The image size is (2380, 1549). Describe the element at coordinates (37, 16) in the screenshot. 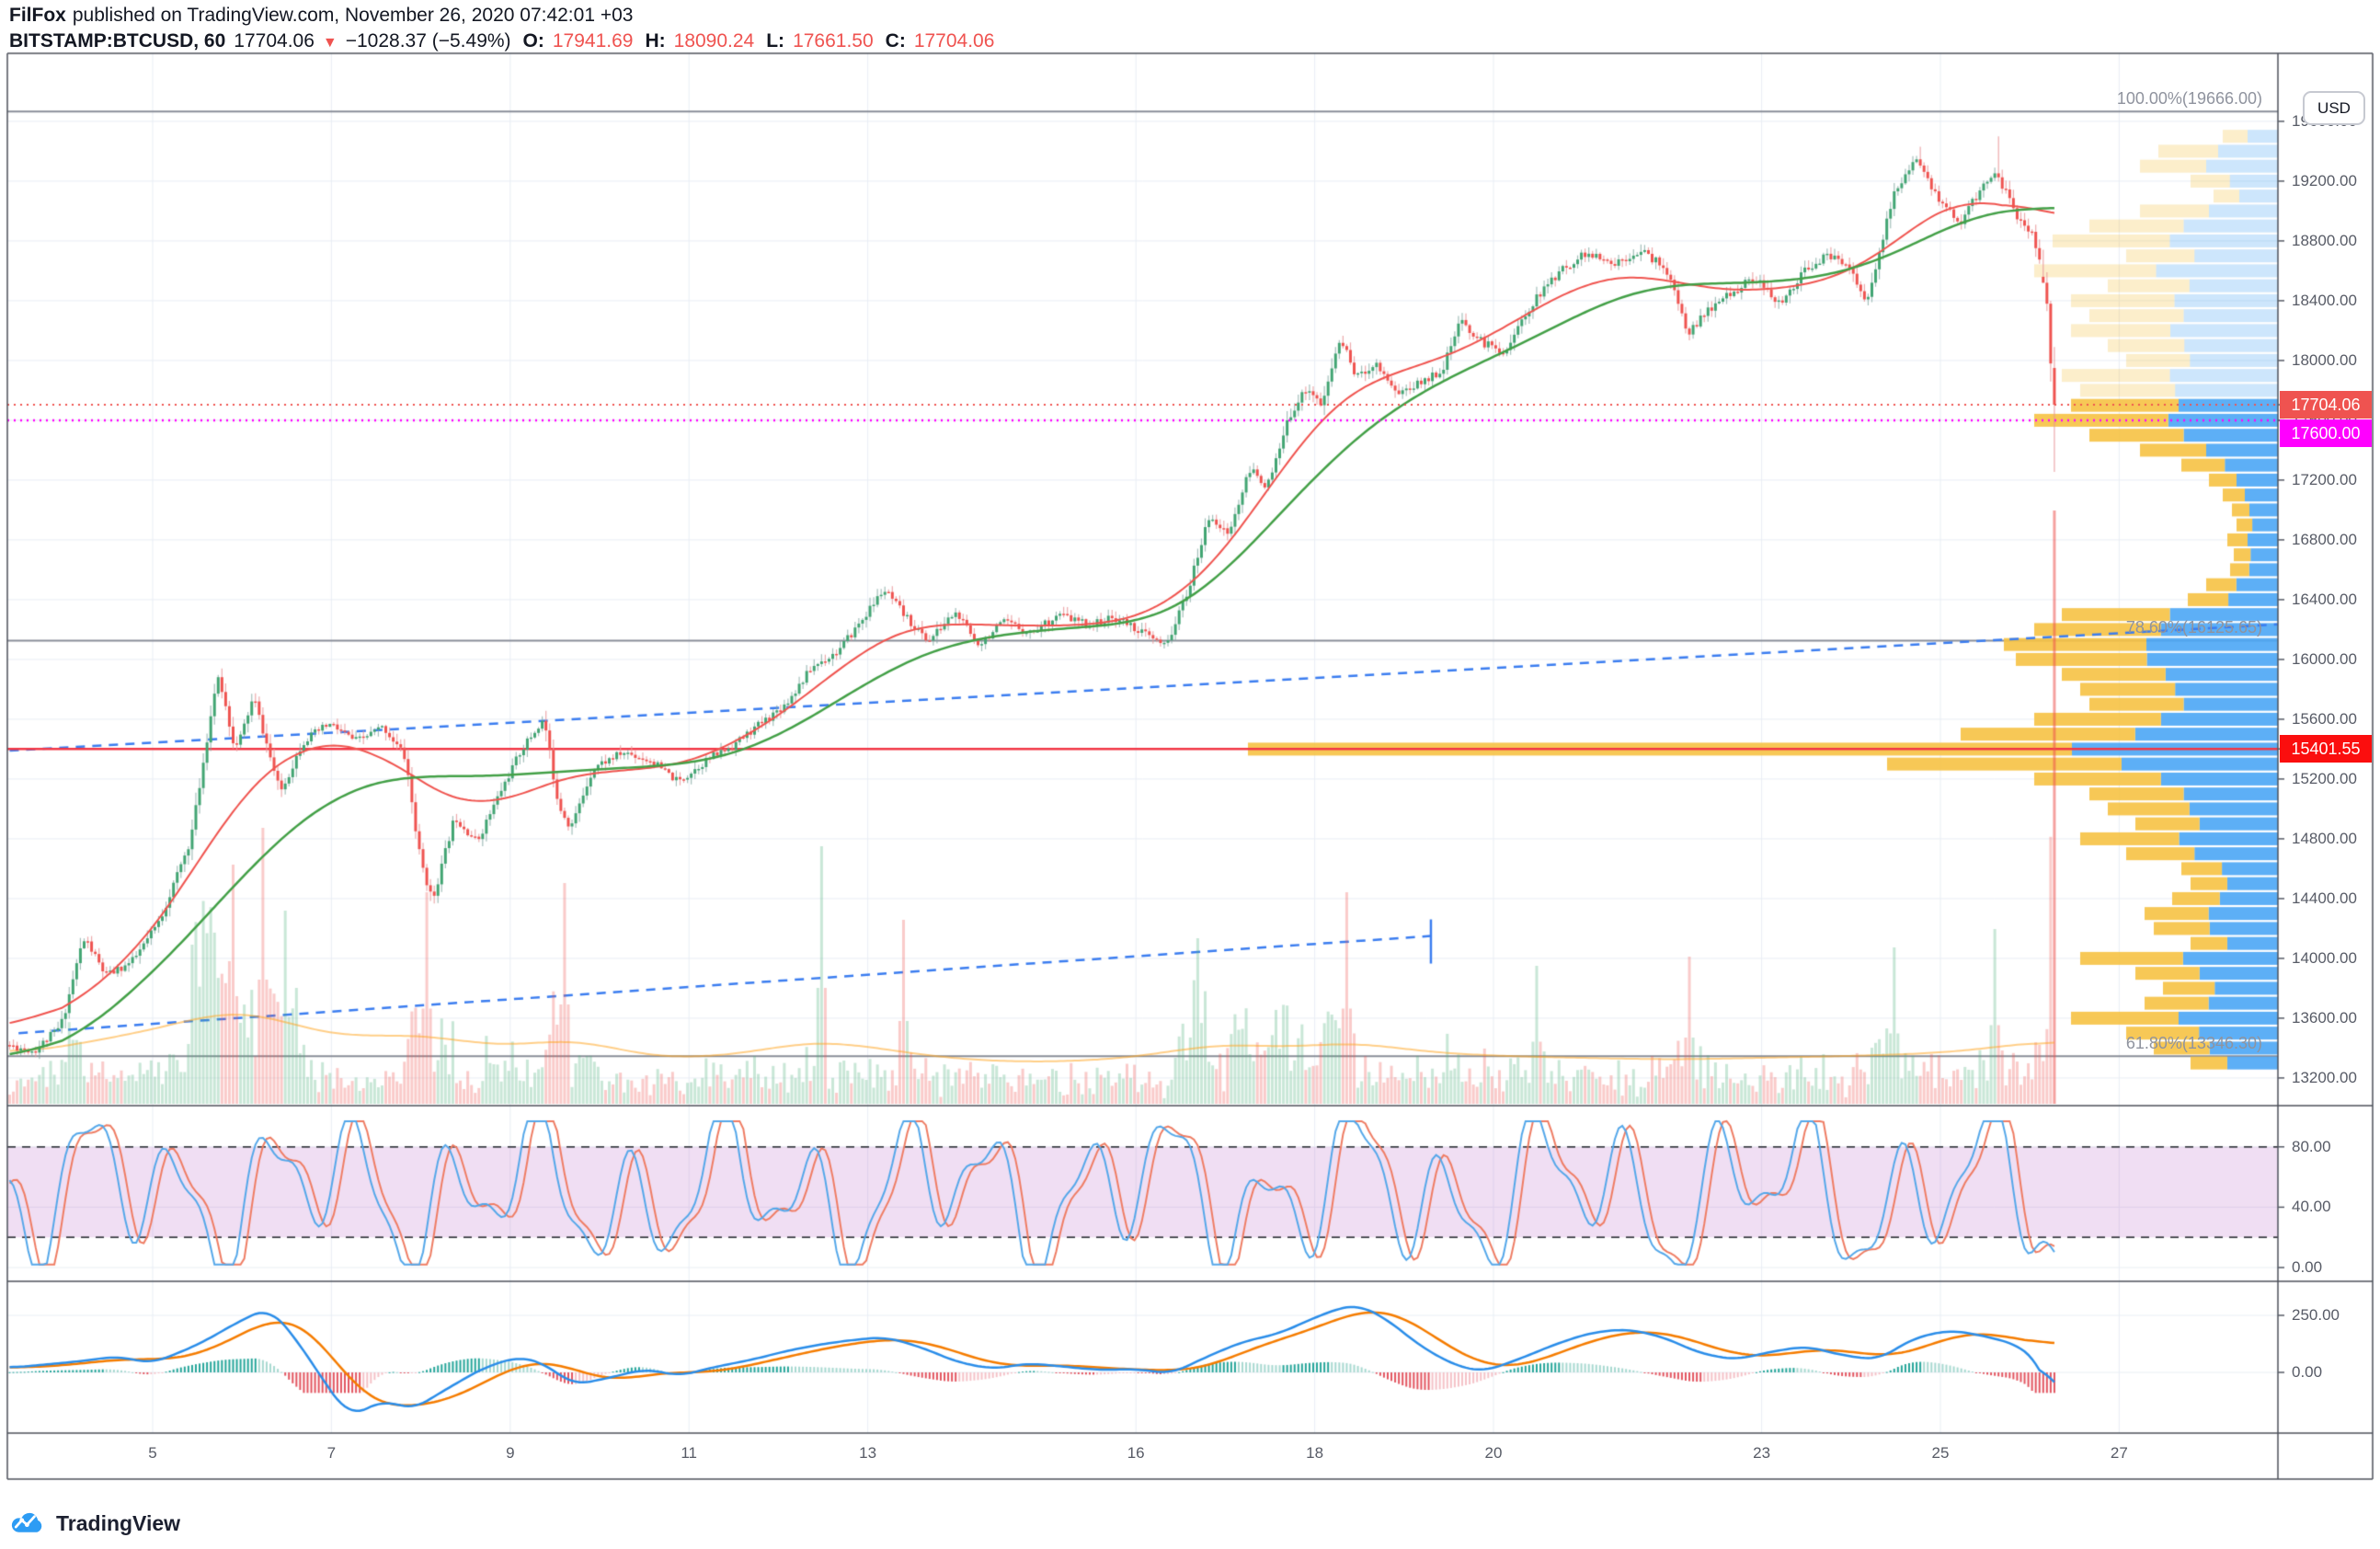

I see `author-name: FilFox` at that location.